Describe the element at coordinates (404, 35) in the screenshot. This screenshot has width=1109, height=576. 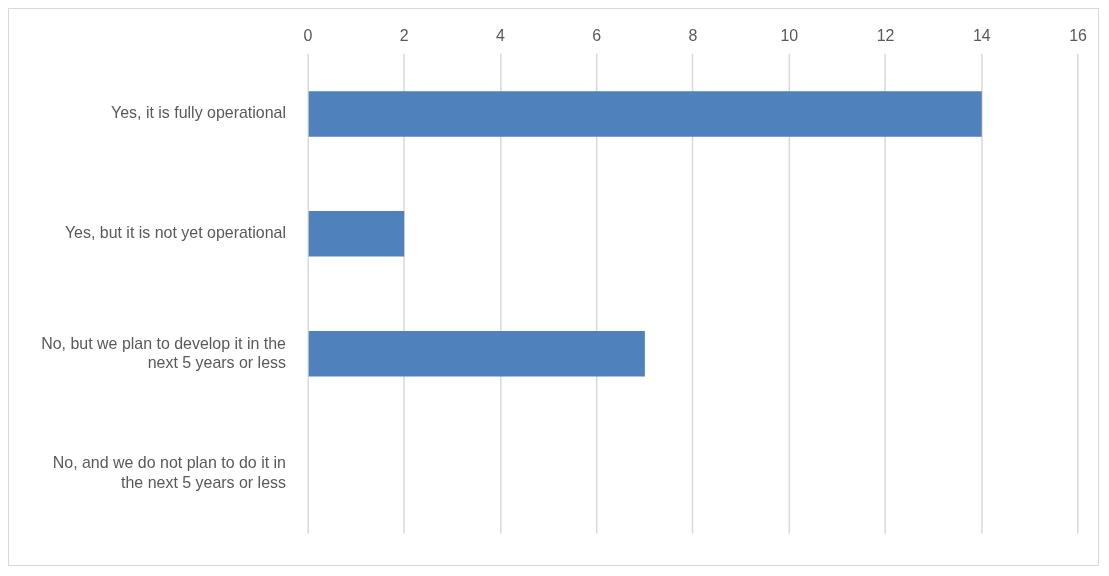
I see `x-tick-label: 2` at that location.